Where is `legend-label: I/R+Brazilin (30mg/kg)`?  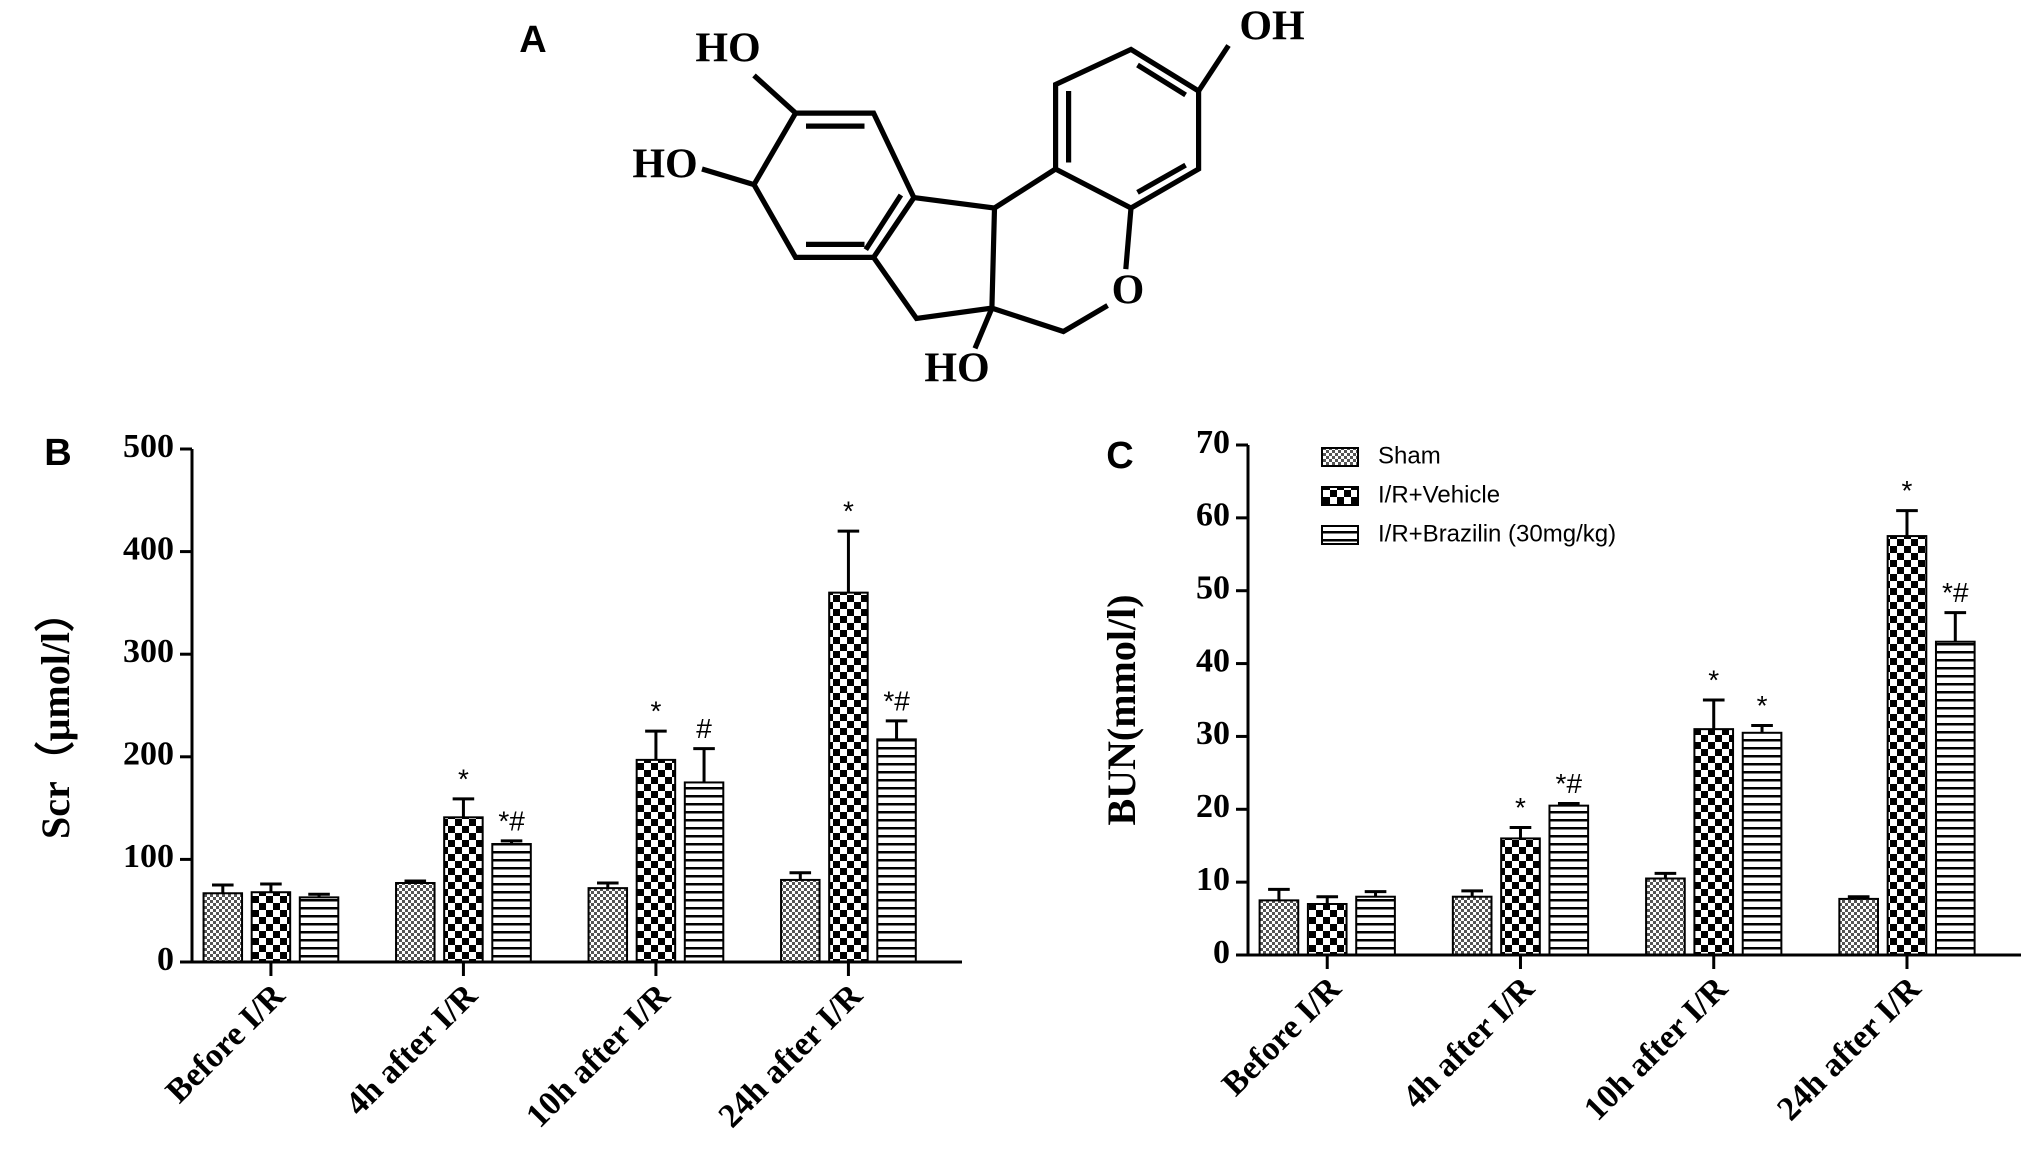 legend-label: I/R+Brazilin (30mg/kg) is located at coordinates (1497, 533).